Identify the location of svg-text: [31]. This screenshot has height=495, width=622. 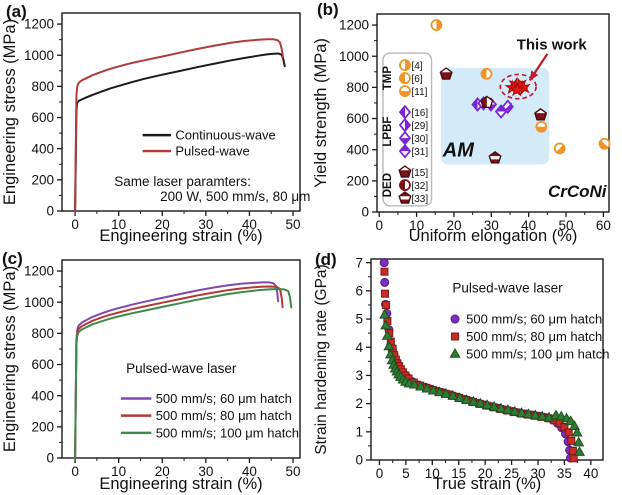
(419, 152).